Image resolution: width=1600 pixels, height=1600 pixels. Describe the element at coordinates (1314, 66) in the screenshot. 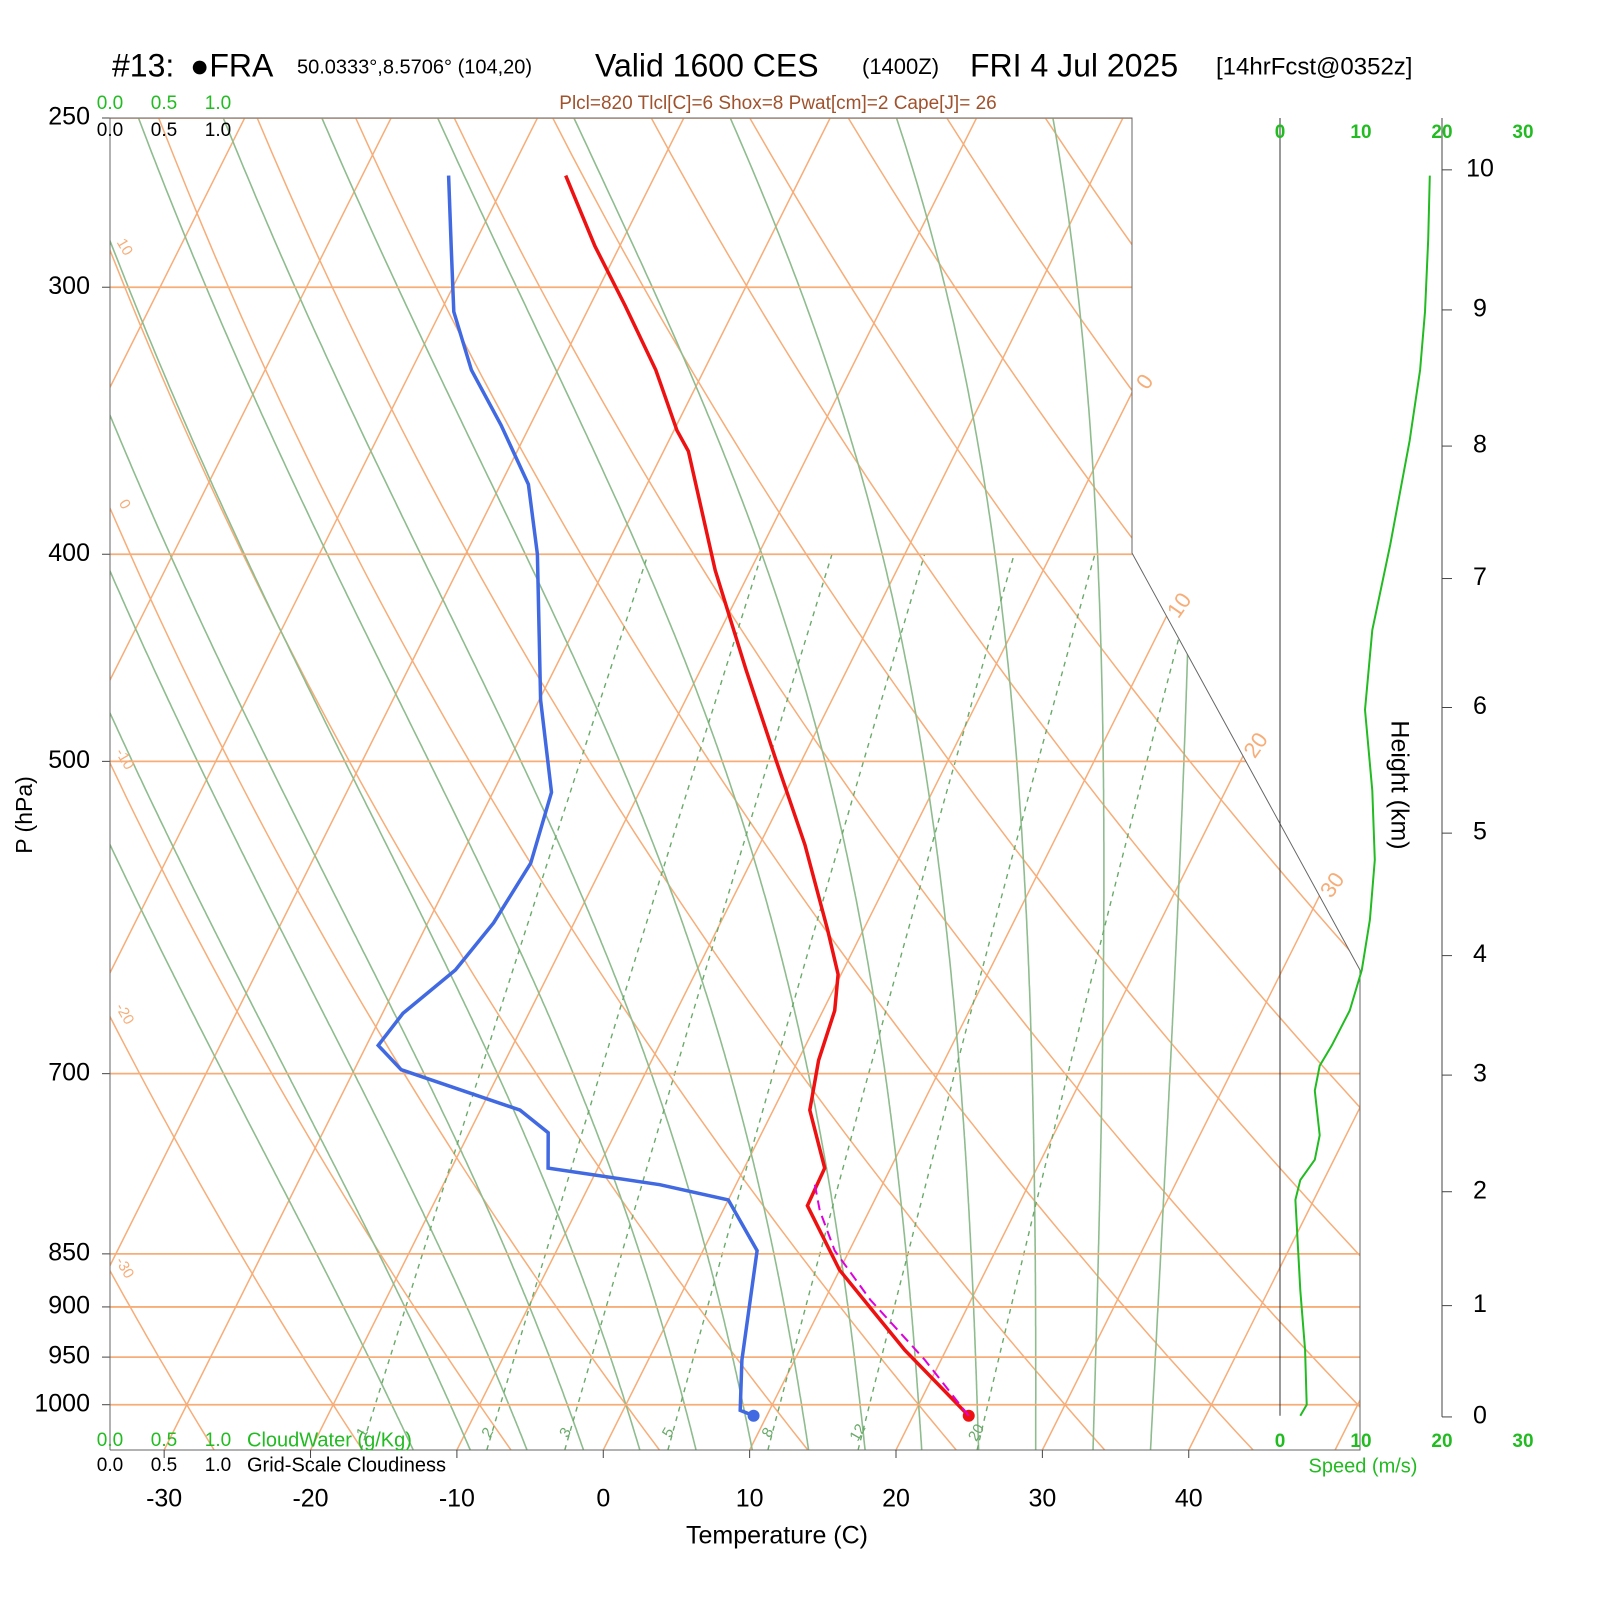

I see `title-part: [14hrFcst@0352z]` at that location.